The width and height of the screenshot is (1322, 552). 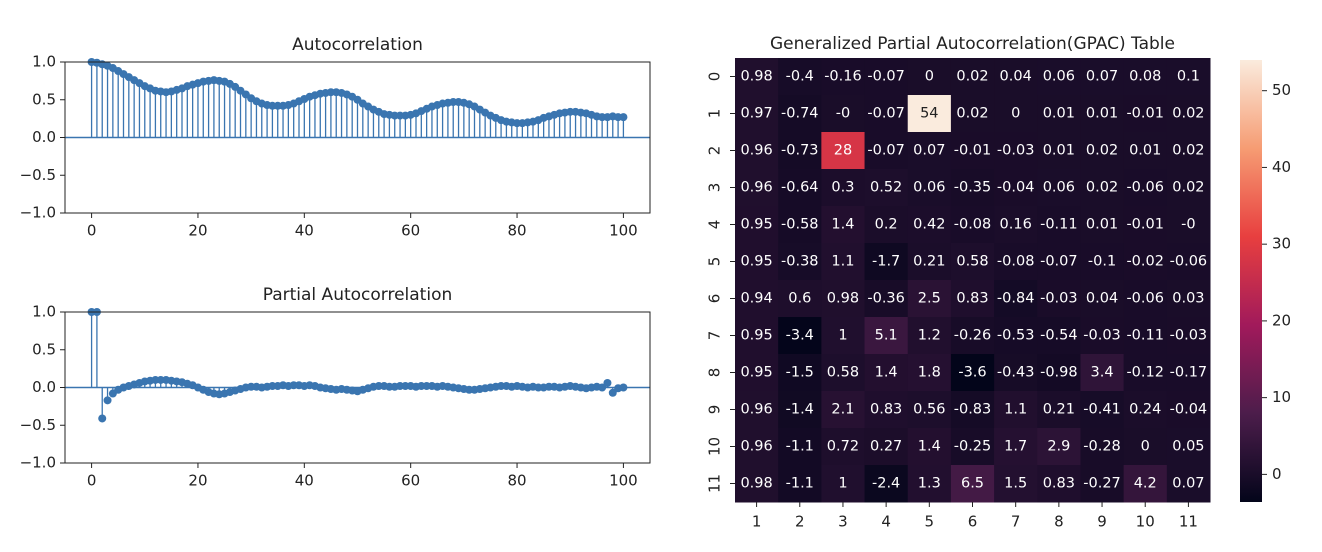 What do you see at coordinates (800, 447) in the screenshot?
I see `cell-label: -1.1` at bounding box center [800, 447].